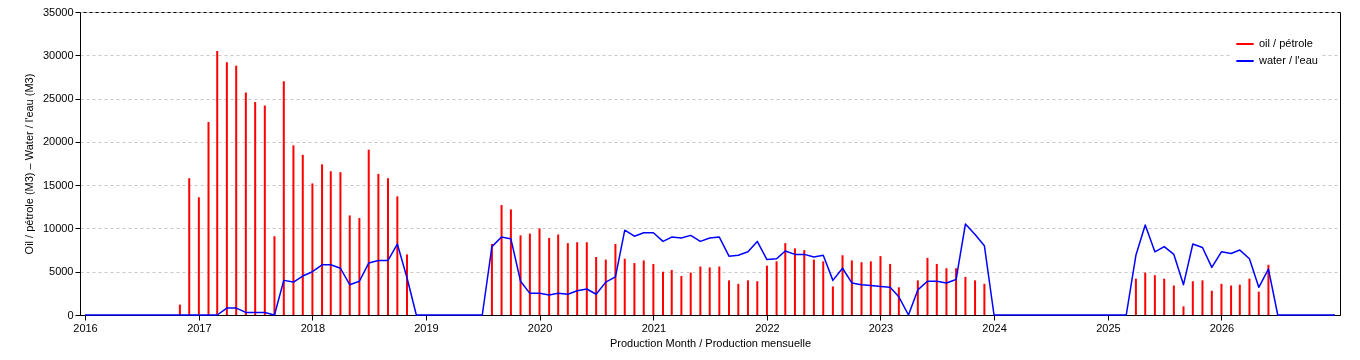 Image resolution: width=1360 pixels, height=360 pixels. Describe the element at coordinates (313, 327) in the screenshot. I see `x-tick-label: 2018` at that location.